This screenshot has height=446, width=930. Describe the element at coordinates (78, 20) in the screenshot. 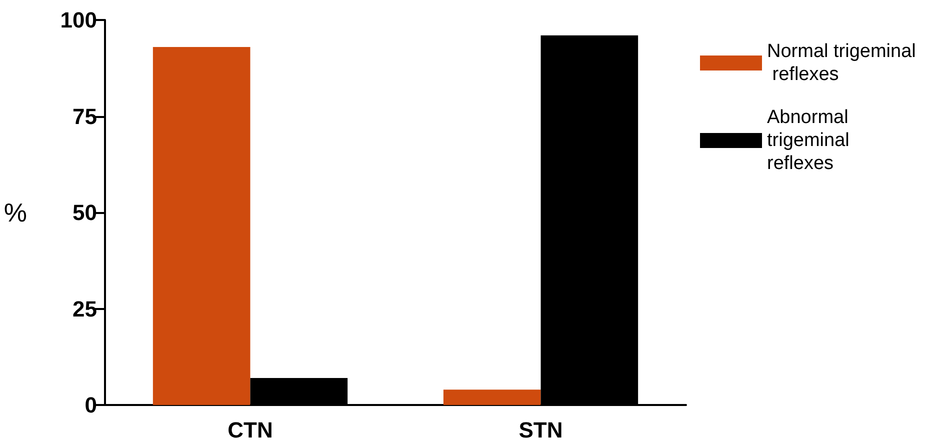

I see `y-tick-label: 100` at that location.